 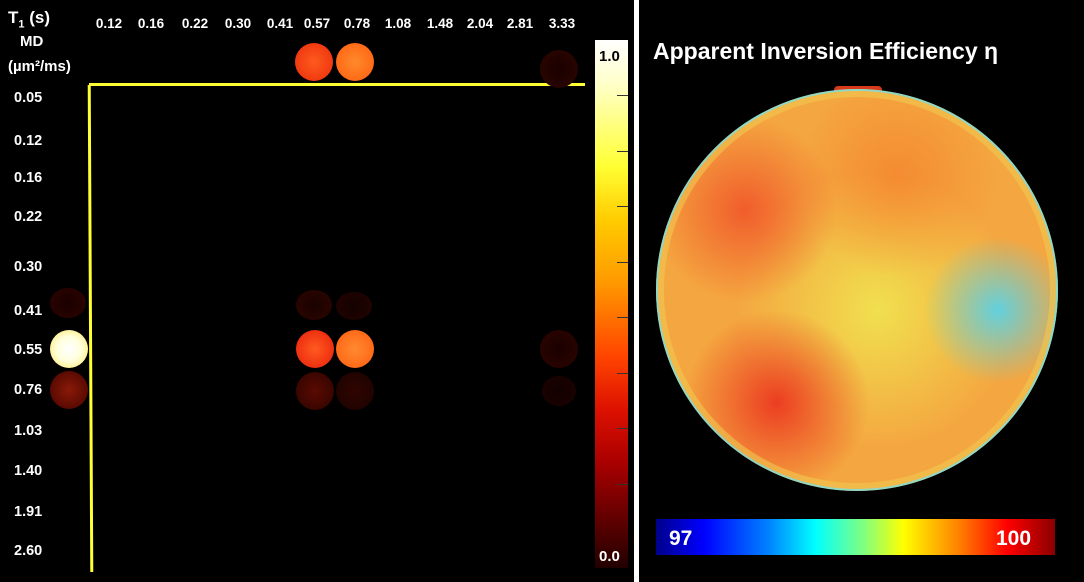 I want to click on md-tick: 0.05, so click(x=28, y=98).